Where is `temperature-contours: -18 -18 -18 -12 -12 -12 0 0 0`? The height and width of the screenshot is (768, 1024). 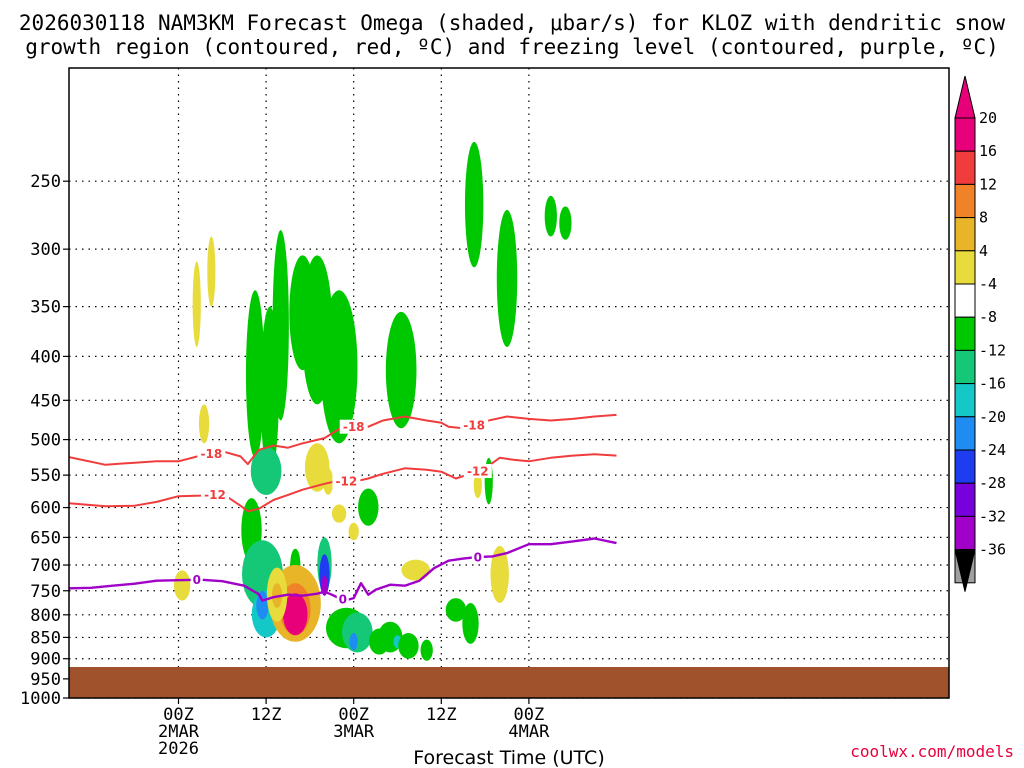 temperature-contours: -18 -18 -18 -12 -12 -12 0 0 0 is located at coordinates (343, 510).